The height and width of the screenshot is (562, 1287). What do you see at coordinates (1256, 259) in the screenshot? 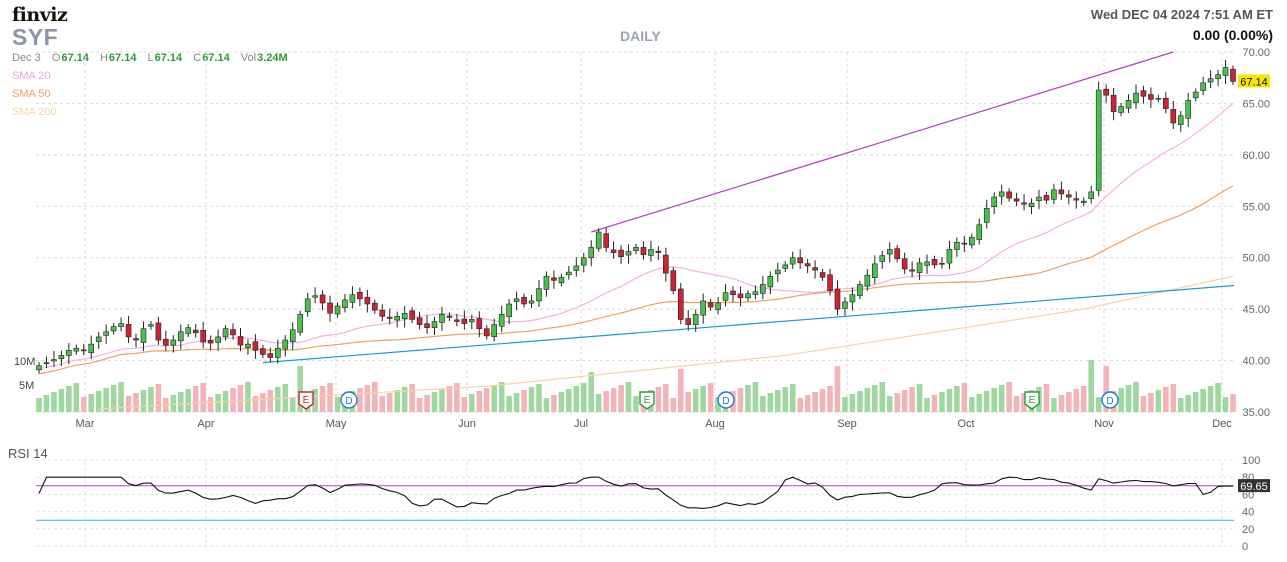
I see `y-tick-label: 50.00` at bounding box center [1256, 259].